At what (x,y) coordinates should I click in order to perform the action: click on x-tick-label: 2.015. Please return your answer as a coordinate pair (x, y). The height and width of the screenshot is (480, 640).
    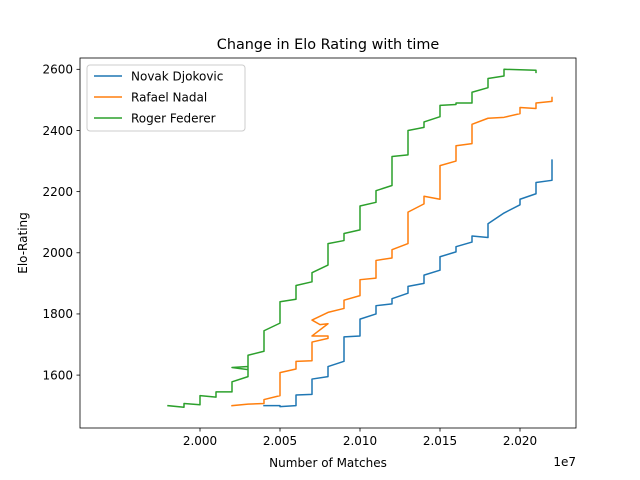
    Looking at the image, I should click on (440, 441).